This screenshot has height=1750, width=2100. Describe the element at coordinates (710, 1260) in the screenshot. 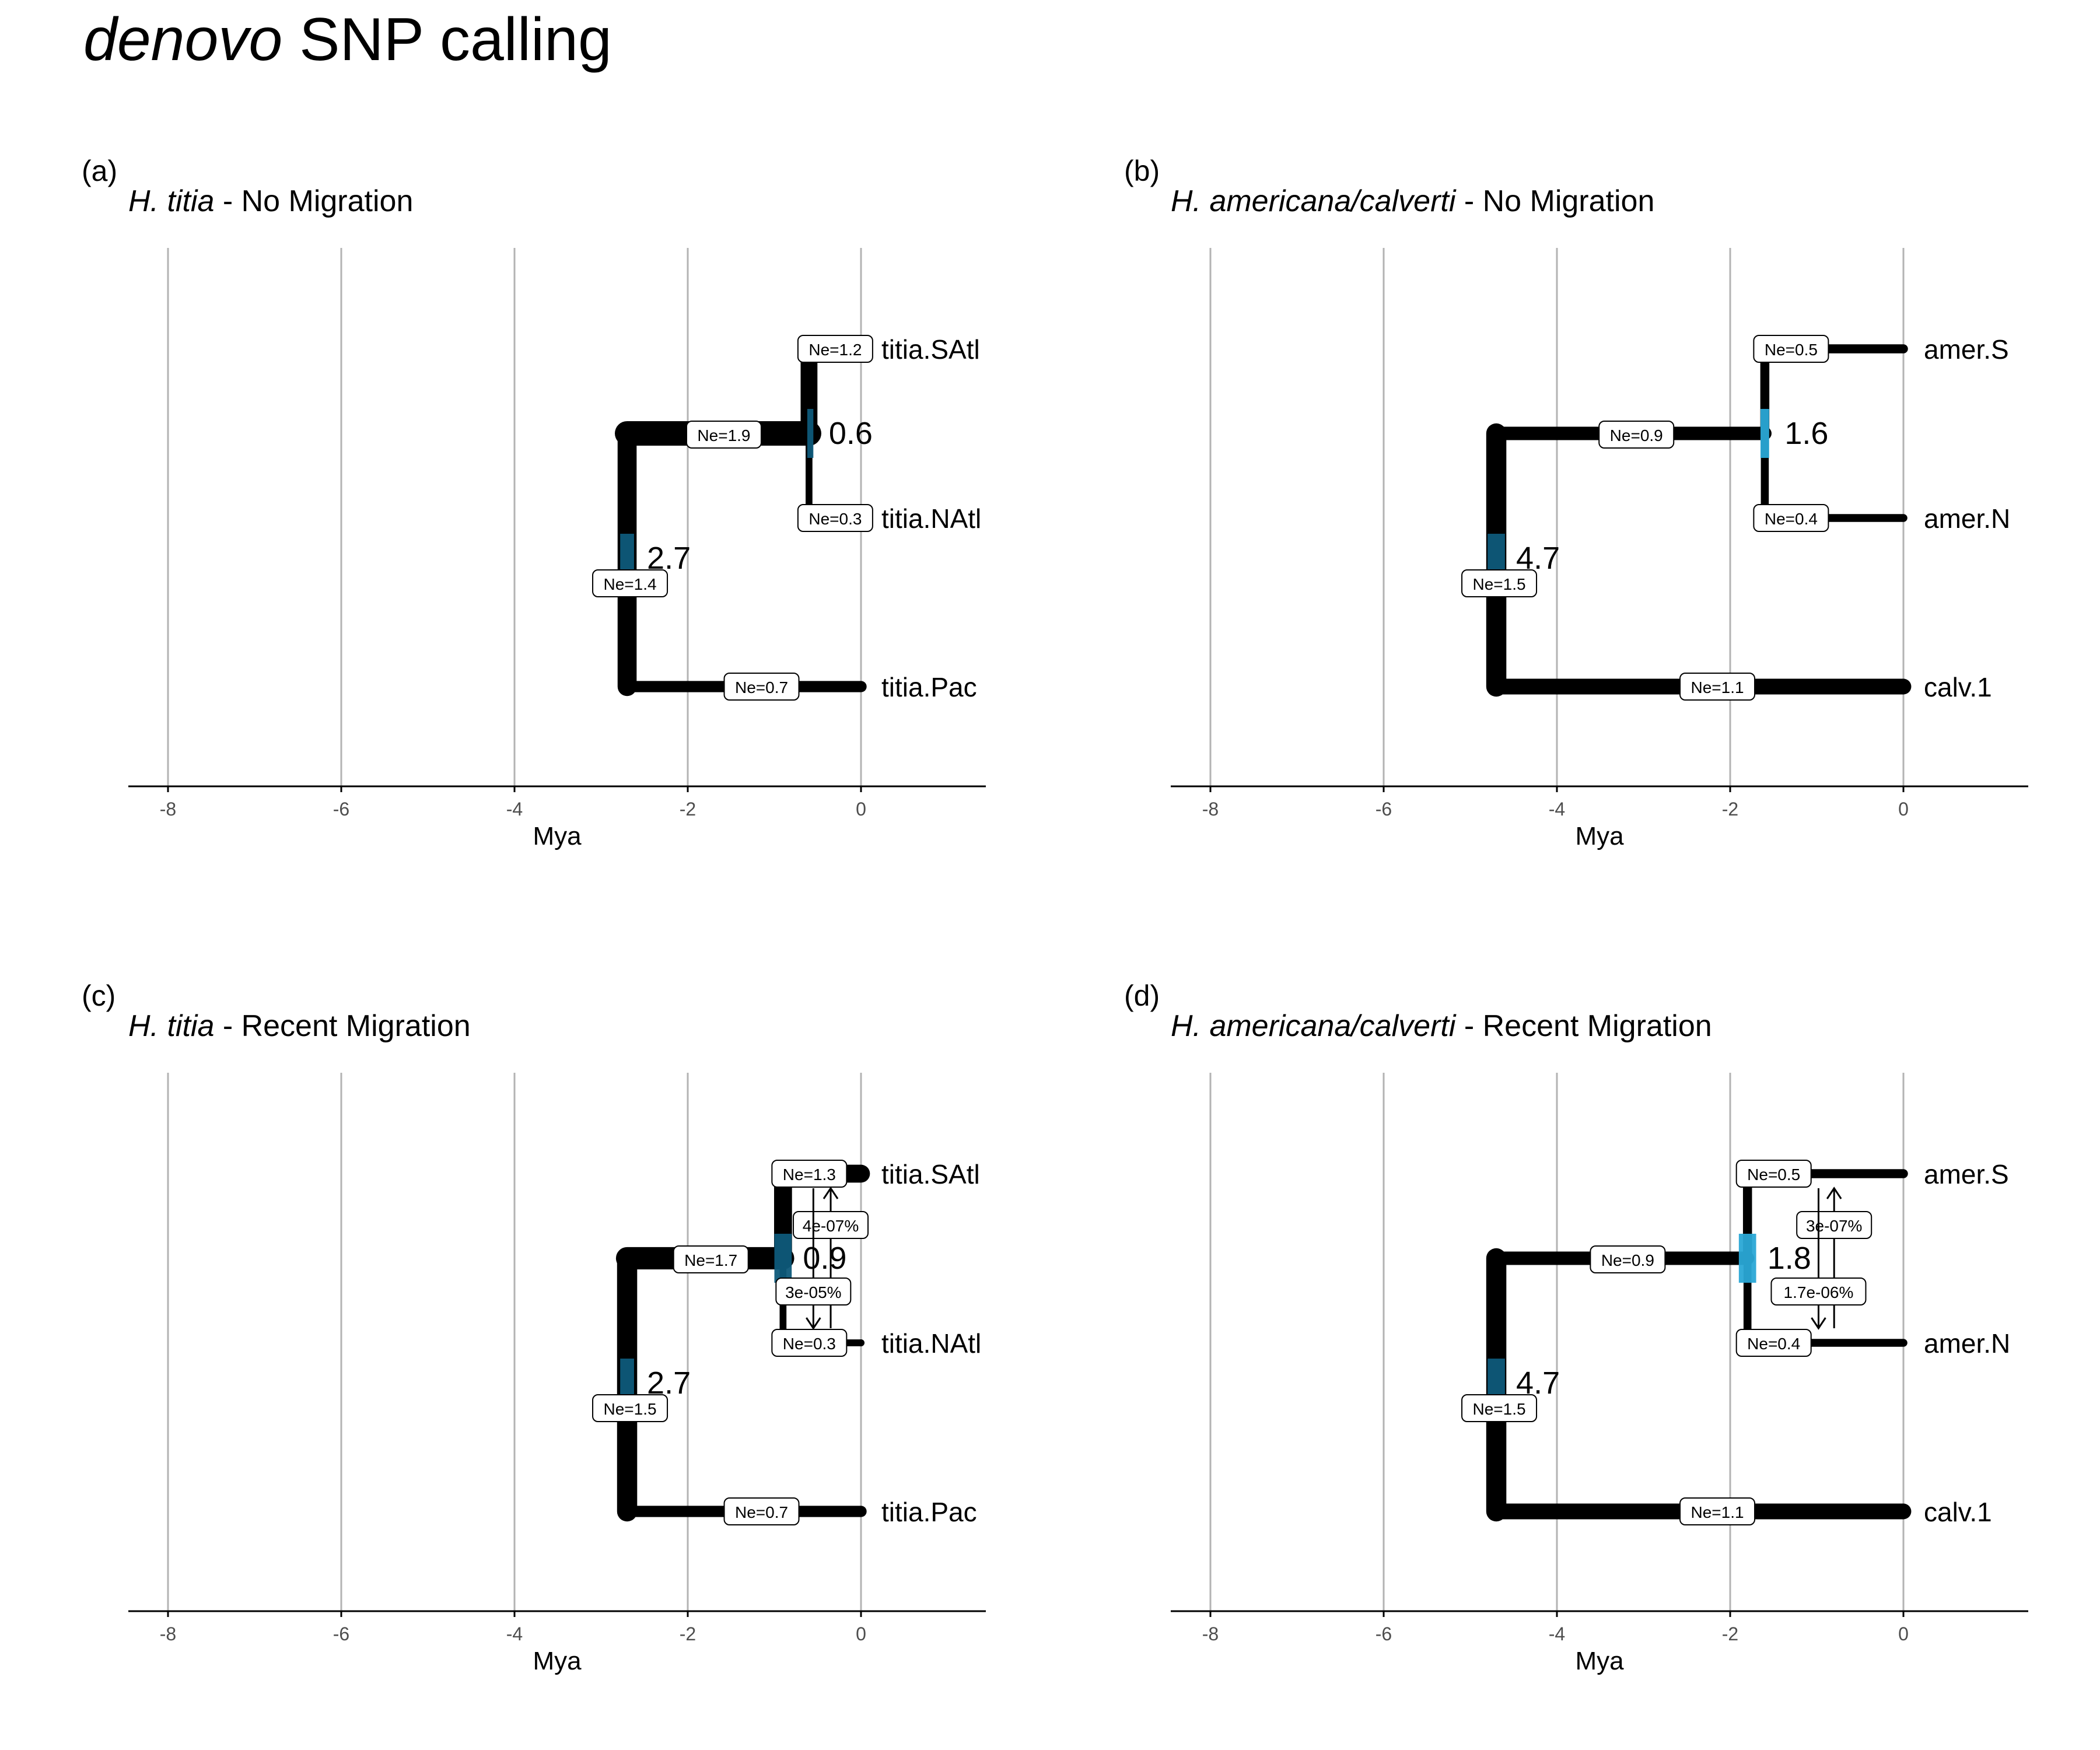

I see `ne-label: Ne=1.7` at that location.